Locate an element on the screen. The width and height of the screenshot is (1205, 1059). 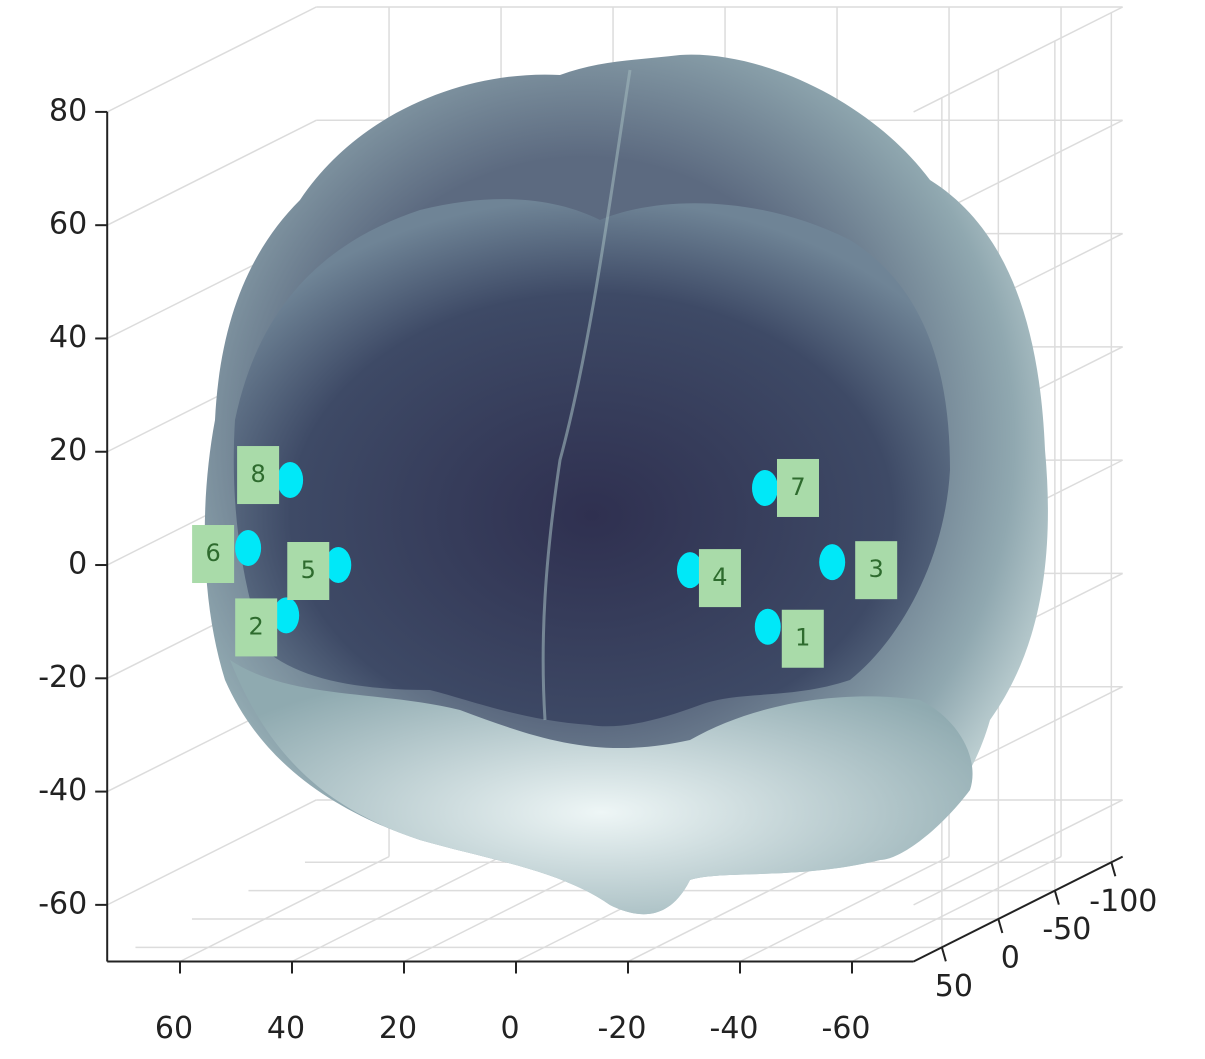
electrode-label: 2 is located at coordinates (256, 626).